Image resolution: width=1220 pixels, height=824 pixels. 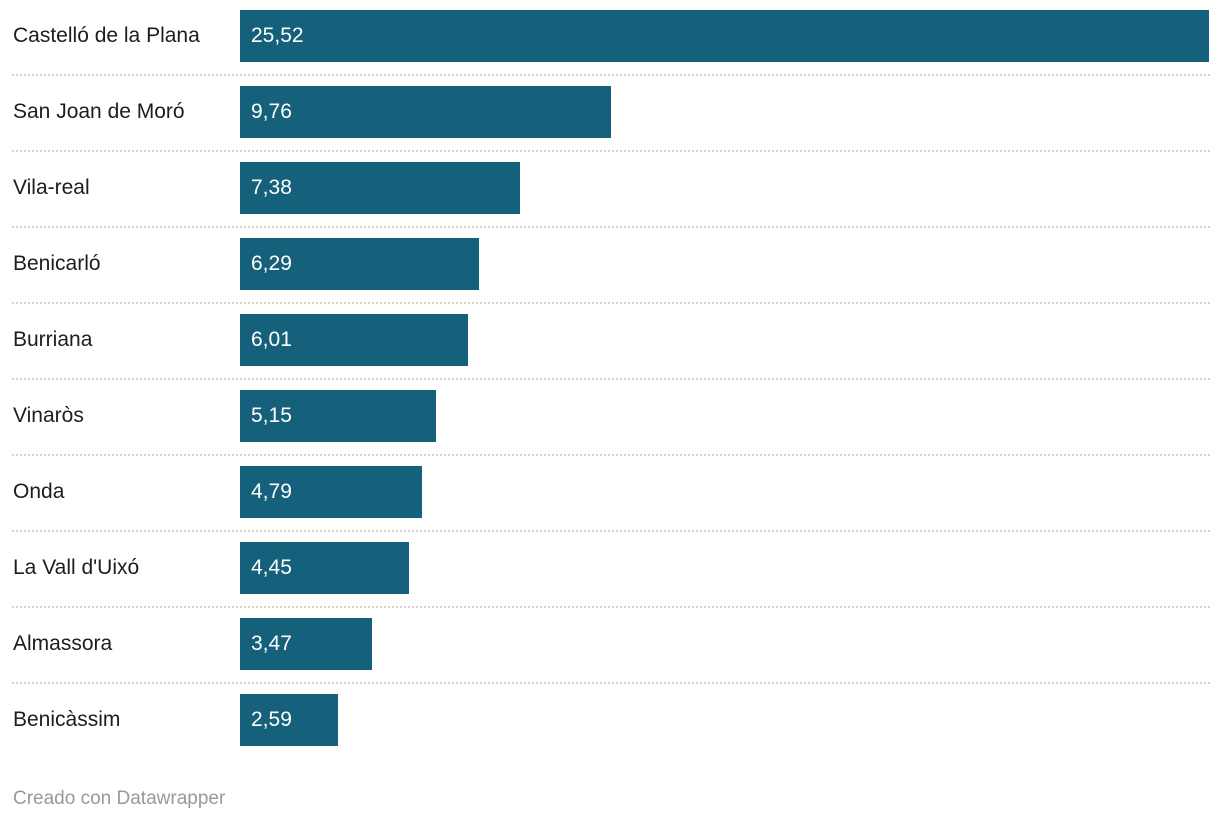 I want to click on value-label: 2,59, so click(x=271, y=719).